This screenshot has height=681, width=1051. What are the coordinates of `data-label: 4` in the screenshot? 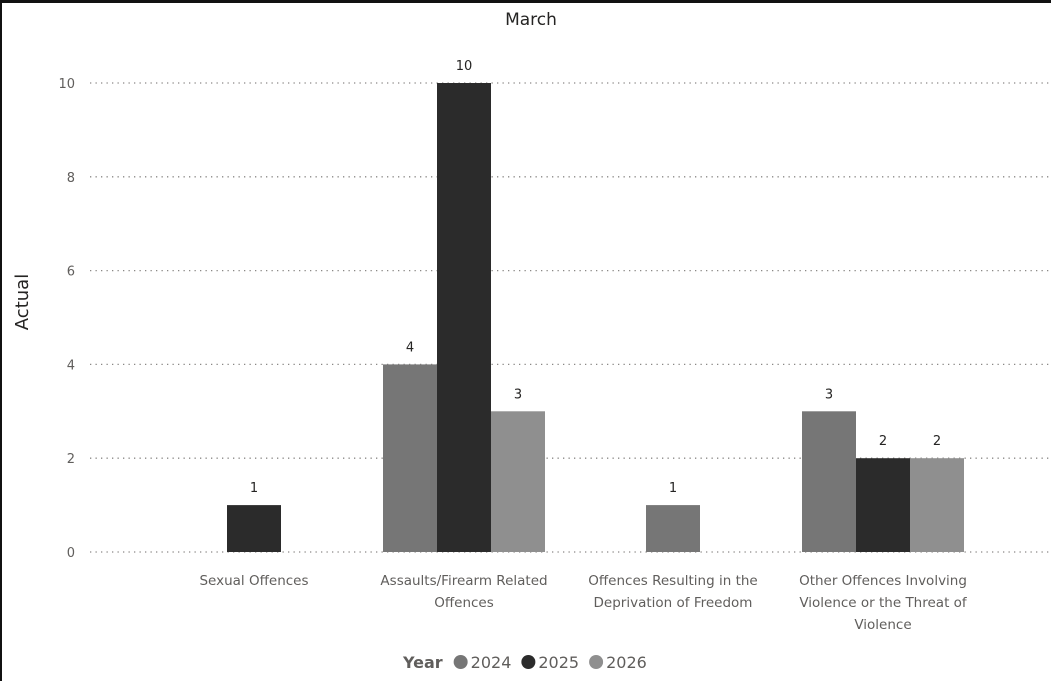 It's located at (410, 347).